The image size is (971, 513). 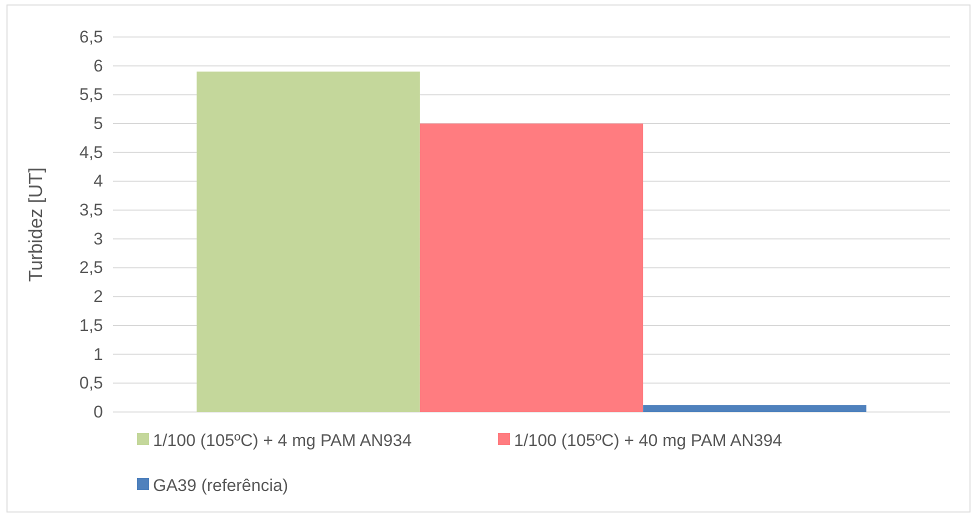 I want to click on y-tick-label: 3, so click(x=98, y=238).